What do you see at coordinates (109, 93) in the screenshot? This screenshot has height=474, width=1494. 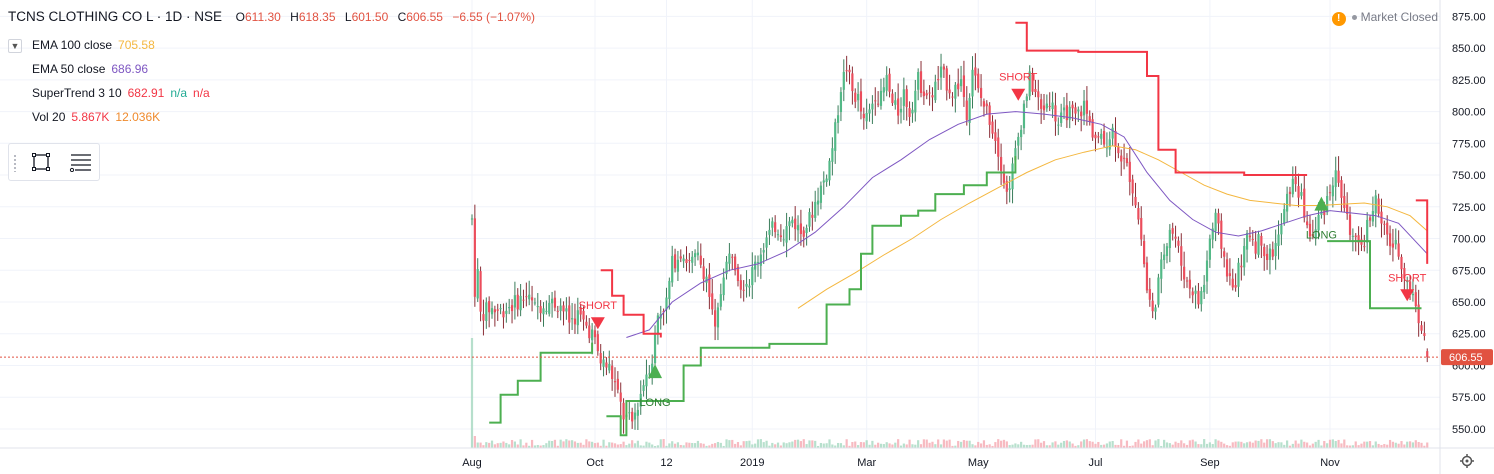 I see `legend-supertrend: SuperTrend 3 10 682.91 n/a n/a` at bounding box center [109, 93].